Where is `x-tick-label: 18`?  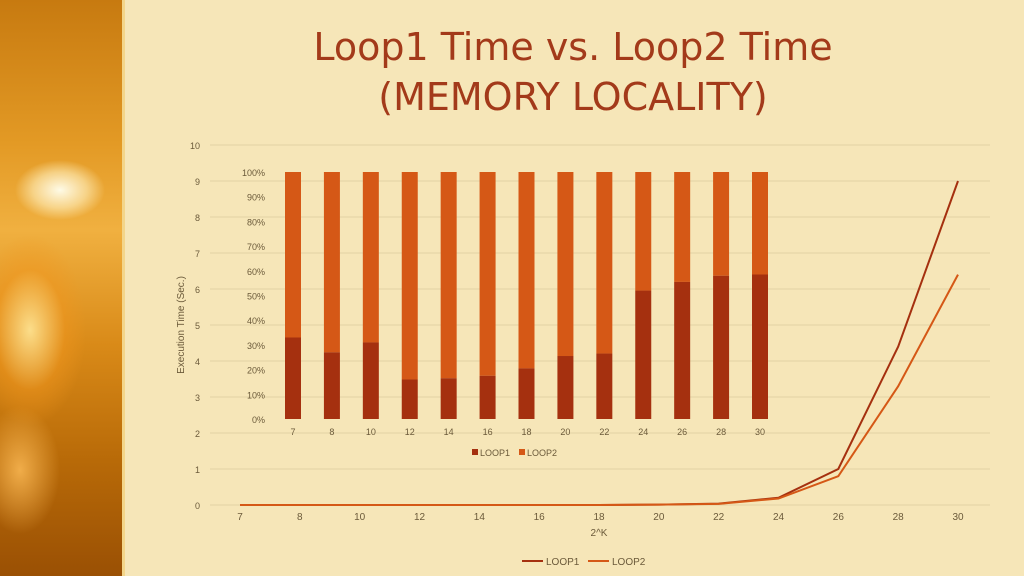 x-tick-label: 18 is located at coordinates (599, 517).